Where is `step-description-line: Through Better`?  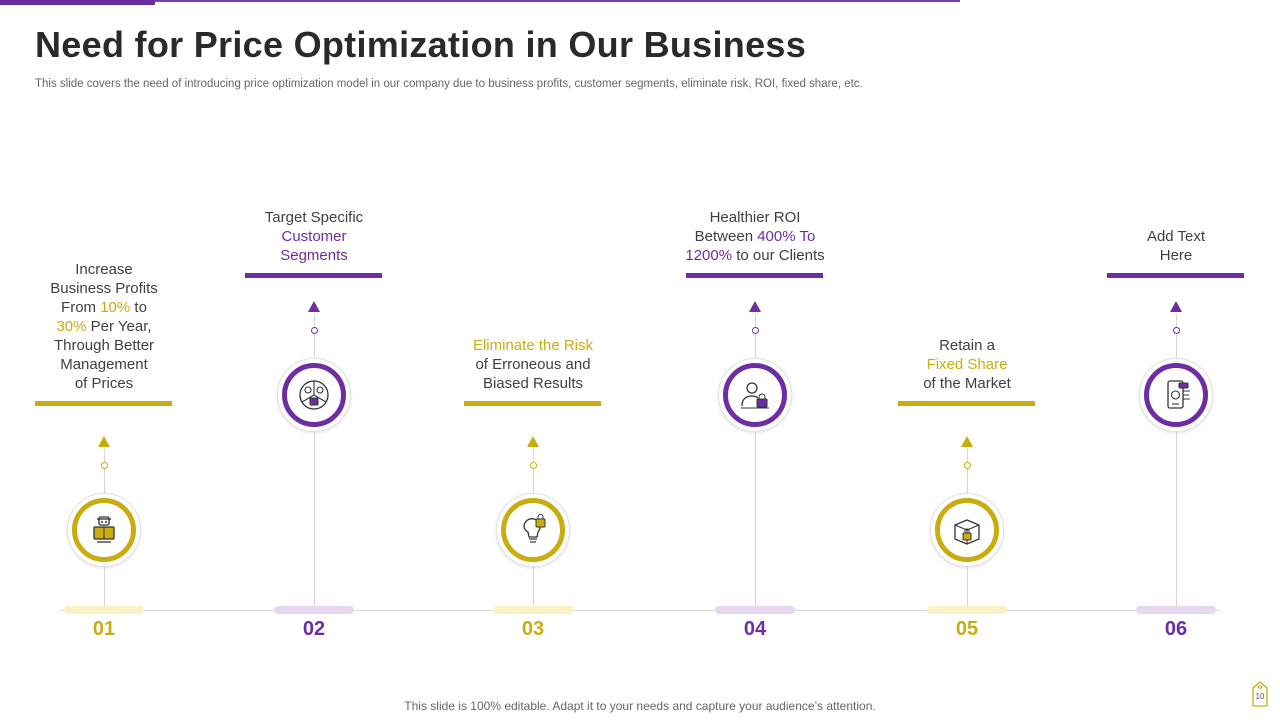 step-description-line: Through Better is located at coordinates (104, 345).